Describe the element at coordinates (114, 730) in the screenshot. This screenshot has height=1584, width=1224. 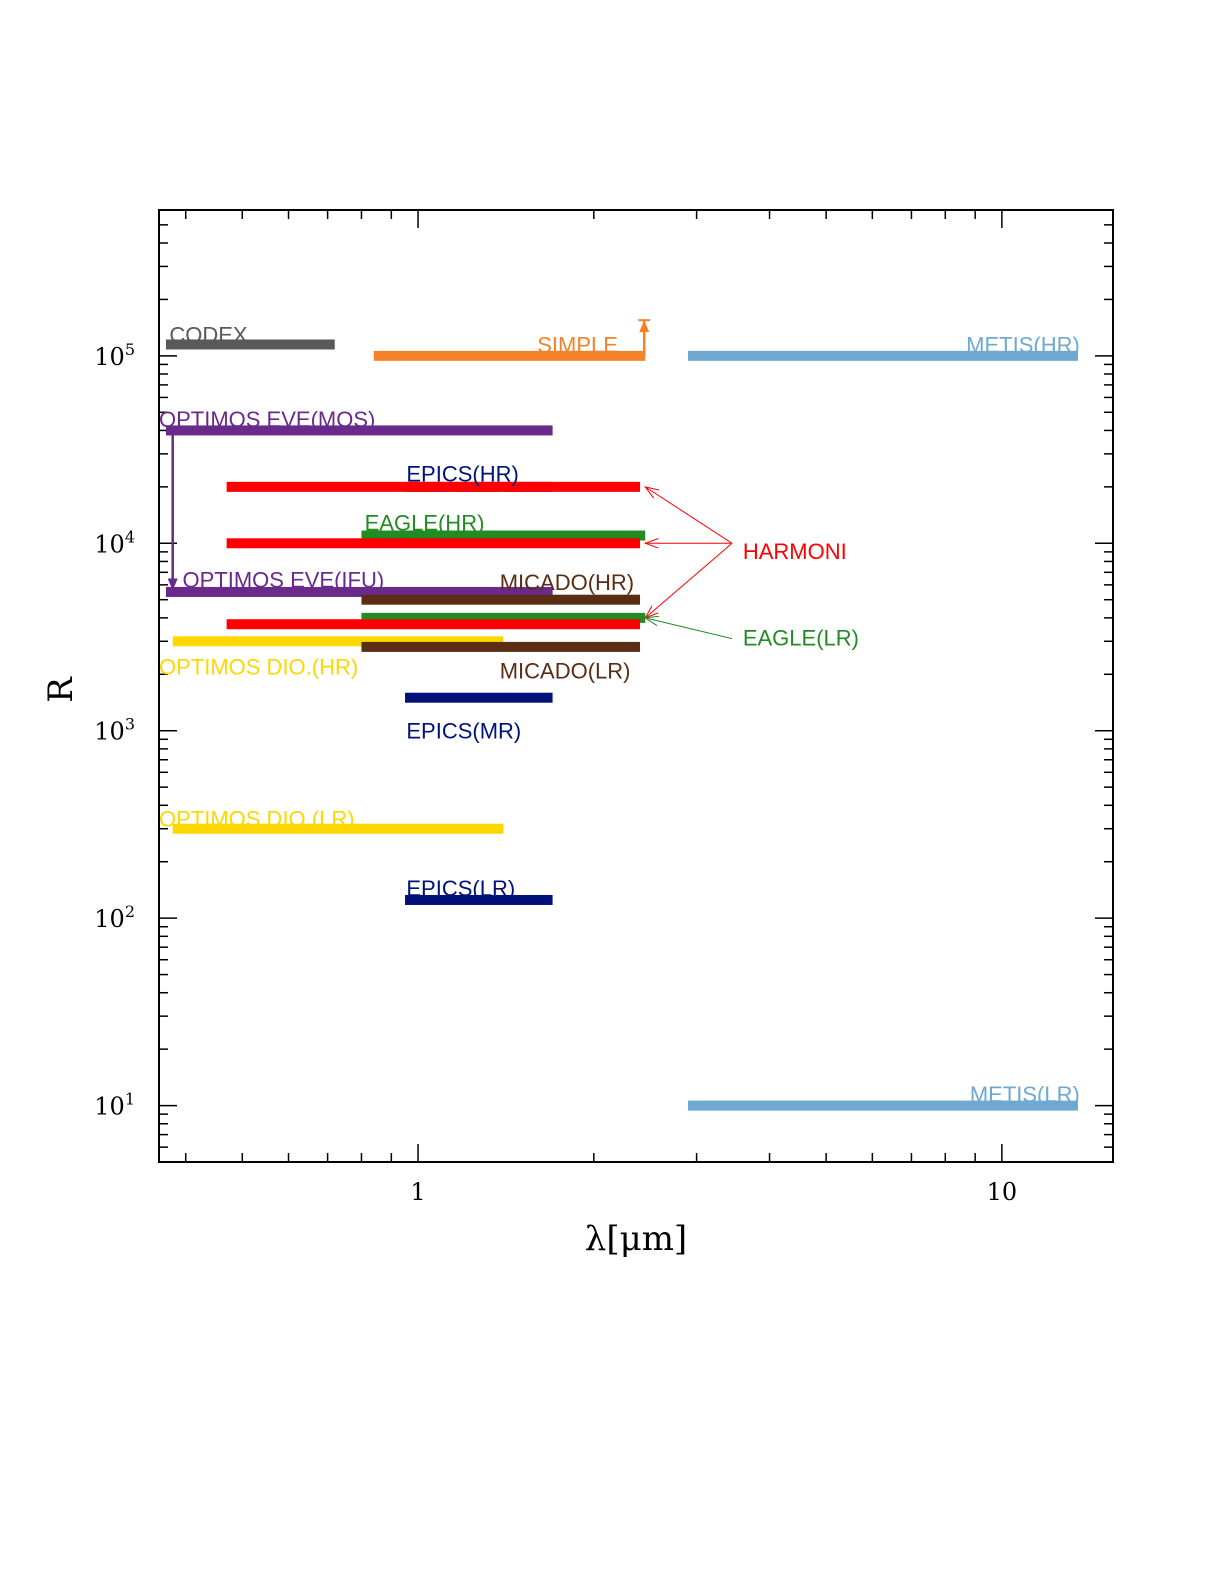
I see `y-tick-label: 10³` at that location.